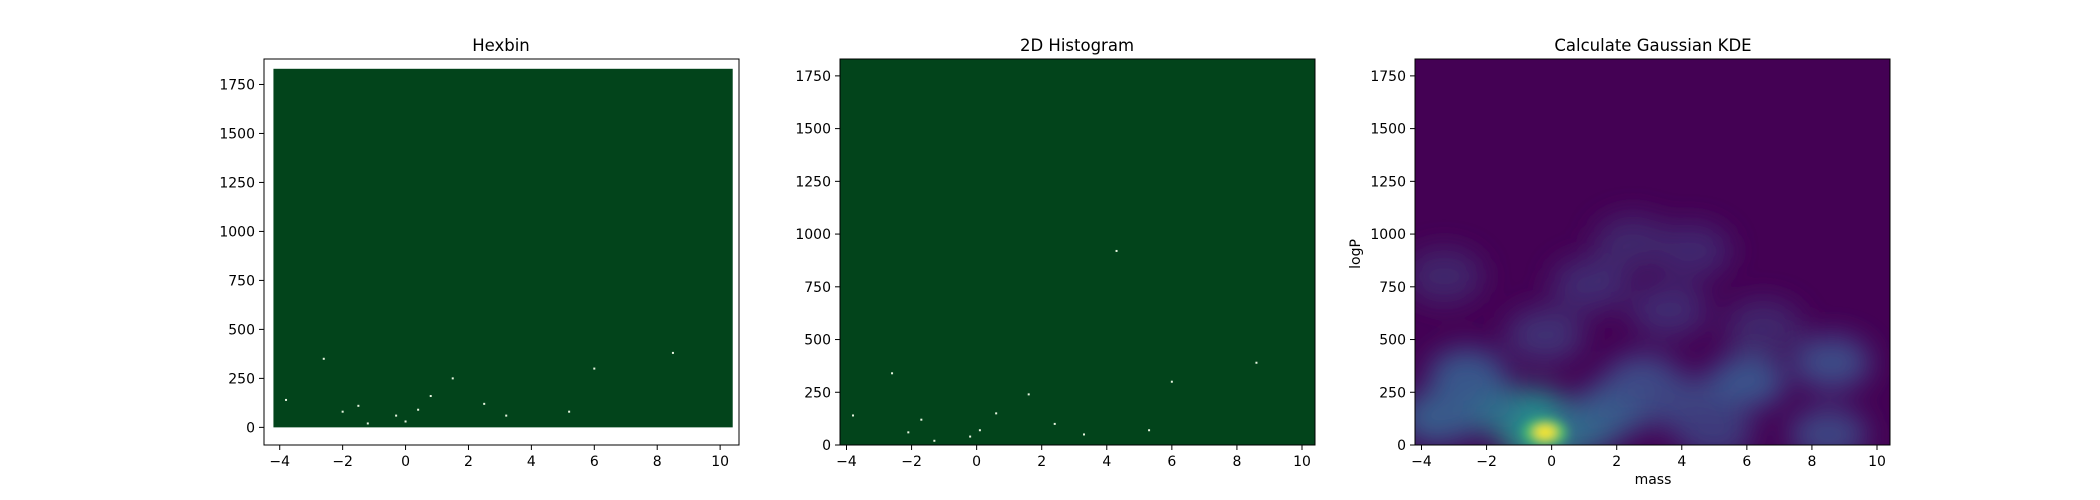  What do you see at coordinates (1545, 432) in the screenshot?
I see `kde-peak-core` at bounding box center [1545, 432].